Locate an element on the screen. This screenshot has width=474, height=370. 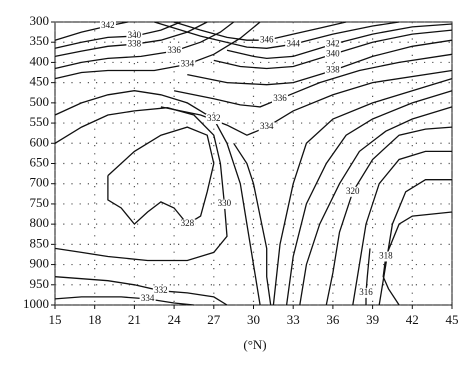
x-tick-label: 24 is located at coordinates (175, 319).